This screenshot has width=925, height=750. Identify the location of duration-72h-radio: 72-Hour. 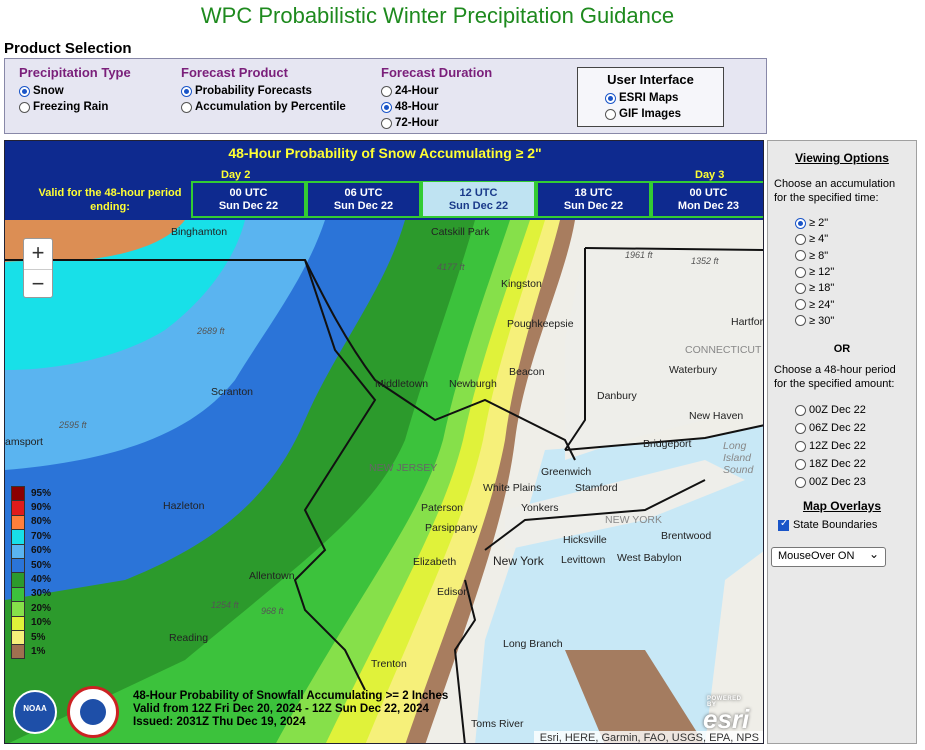
(436, 123).